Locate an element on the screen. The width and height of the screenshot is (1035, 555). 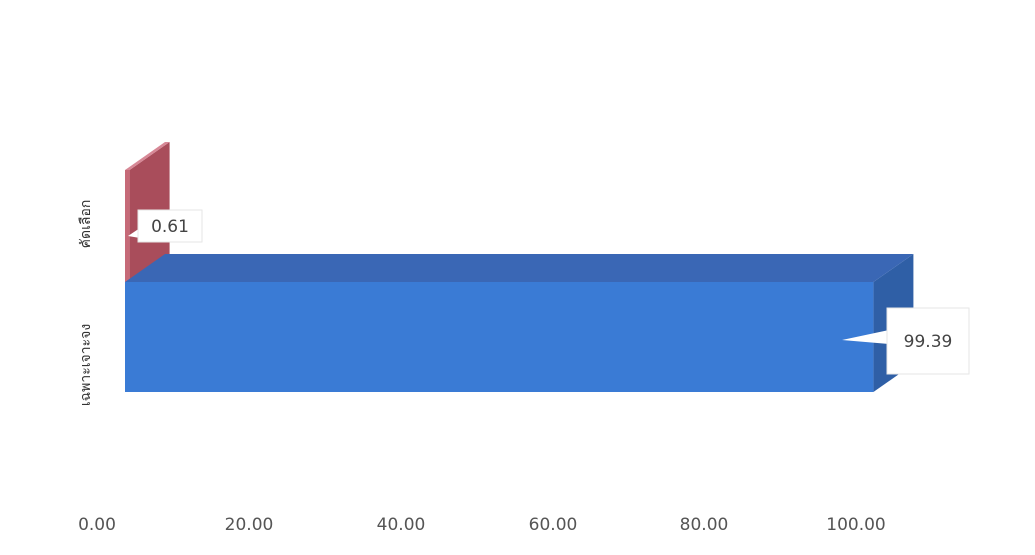
data-label-text-1: 99.39 is located at coordinates (928, 342).